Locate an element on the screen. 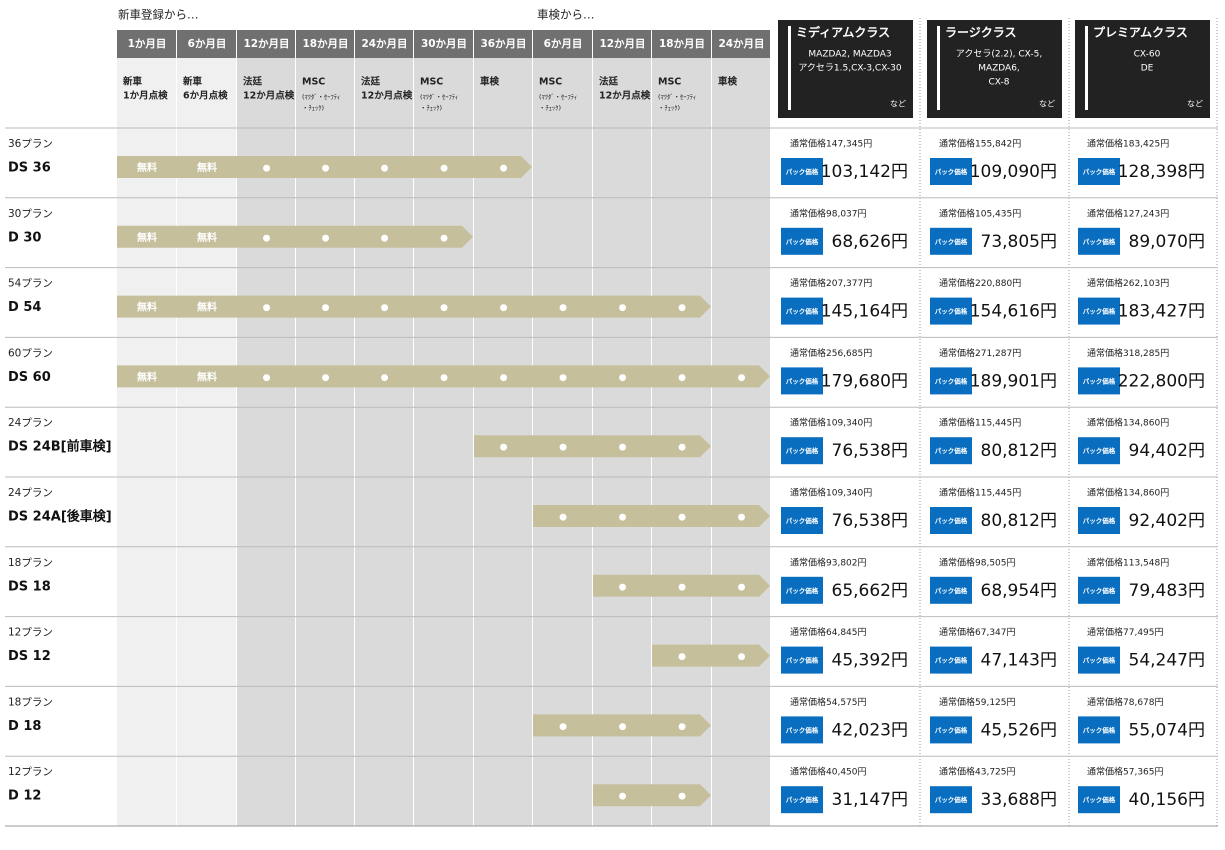 This screenshot has height=850, width=1225. regular-price: 通常価格318,285円 is located at coordinates (1128, 353).